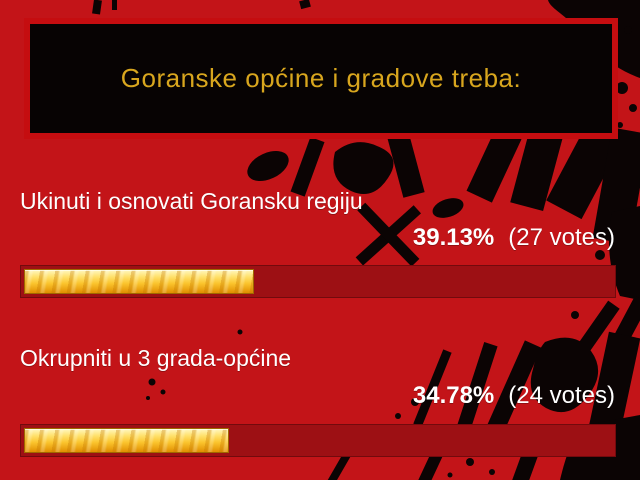 Image resolution: width=640 pixels, height=480 pixels. I want to click on poll-question: Goranske općine i gradove treba:, so click(321, 78).